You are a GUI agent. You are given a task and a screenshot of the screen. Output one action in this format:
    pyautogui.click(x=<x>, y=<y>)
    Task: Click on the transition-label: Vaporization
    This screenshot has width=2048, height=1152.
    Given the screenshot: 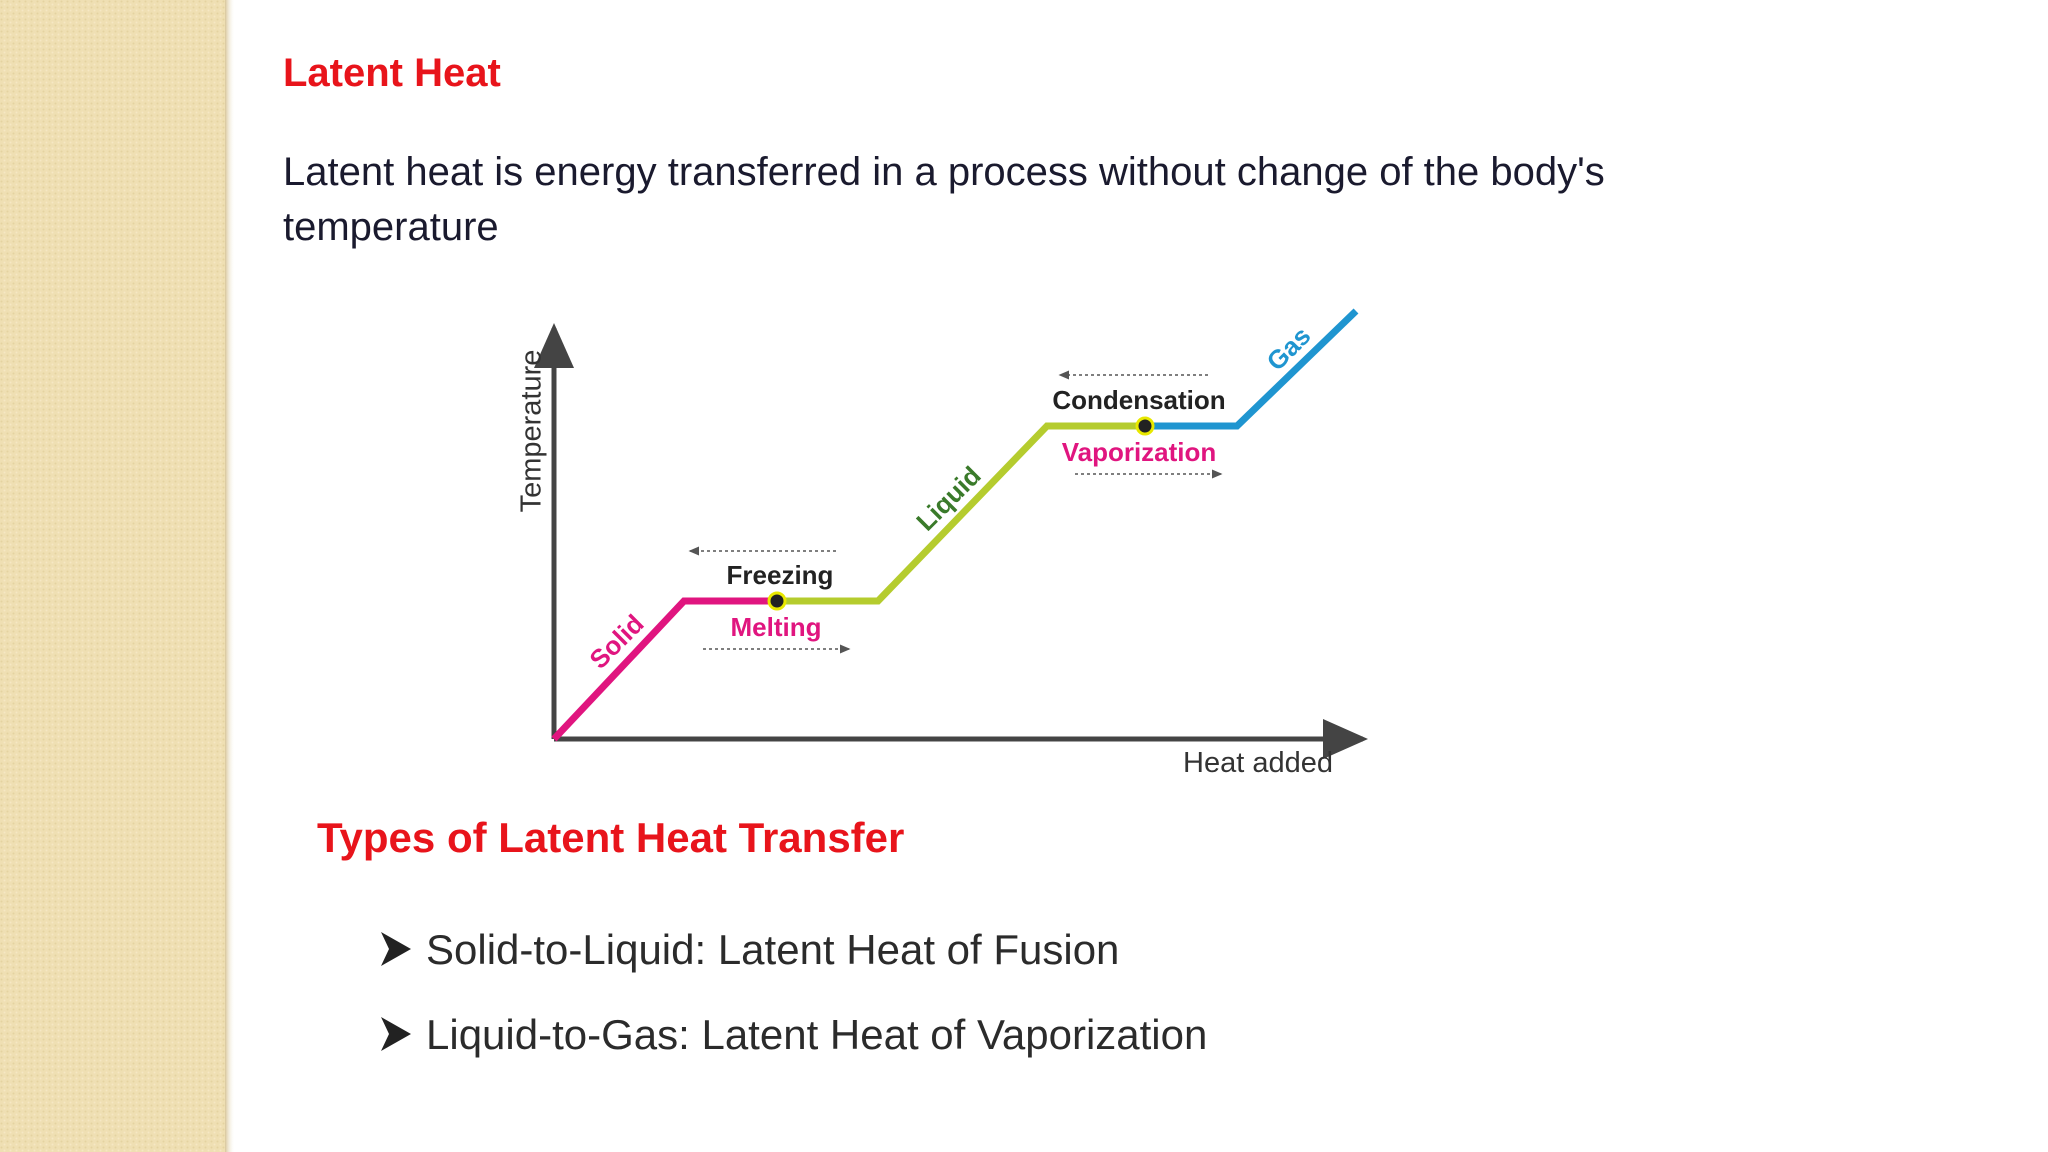 What is the action you would take?
    pyautogui.click(x=1139, y=452)
    